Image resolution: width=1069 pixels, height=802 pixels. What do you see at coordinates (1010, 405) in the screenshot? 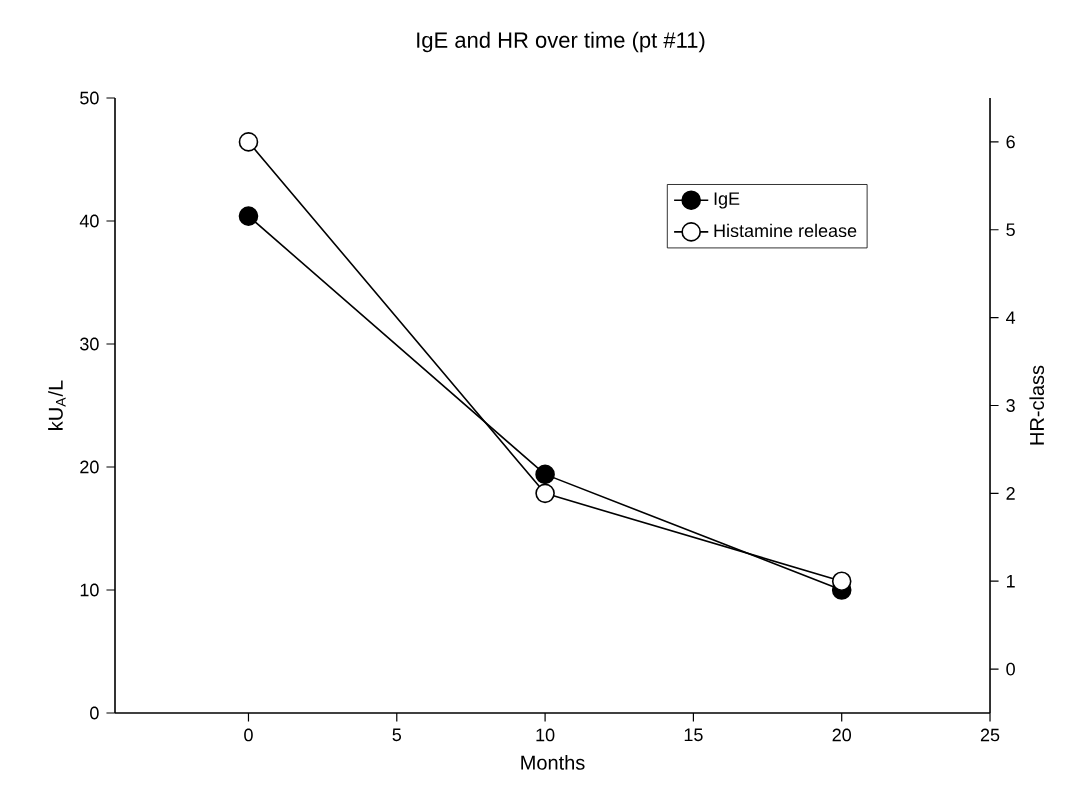
I see `y2-tick-label: 3` at bounding box center [1010, 405].